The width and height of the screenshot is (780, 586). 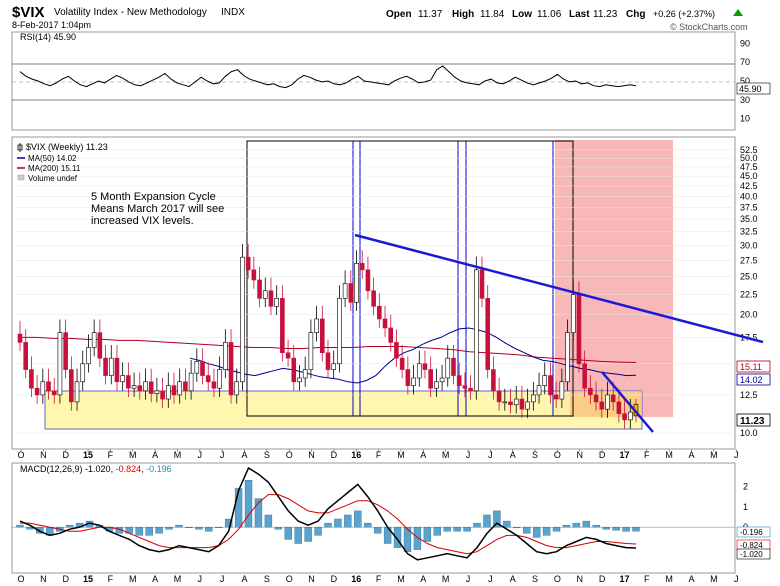 What do you see at coordinates (605, 14) in the screenshot?
I see `last-value: 11.23` at bounding box center [605, 14].